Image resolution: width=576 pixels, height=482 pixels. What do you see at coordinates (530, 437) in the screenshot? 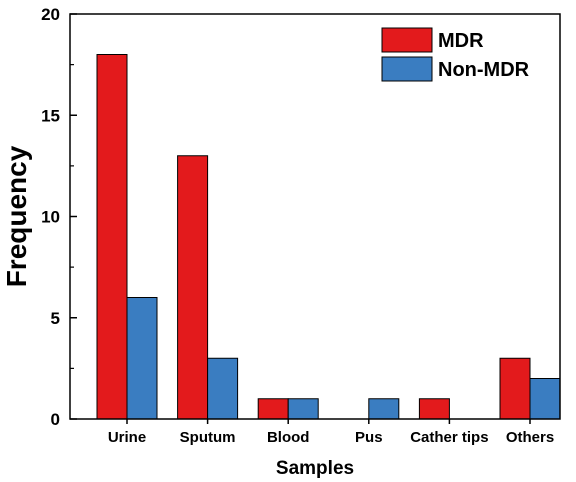
I see `x-tick-label: Others` at bounding box center [530, 437].